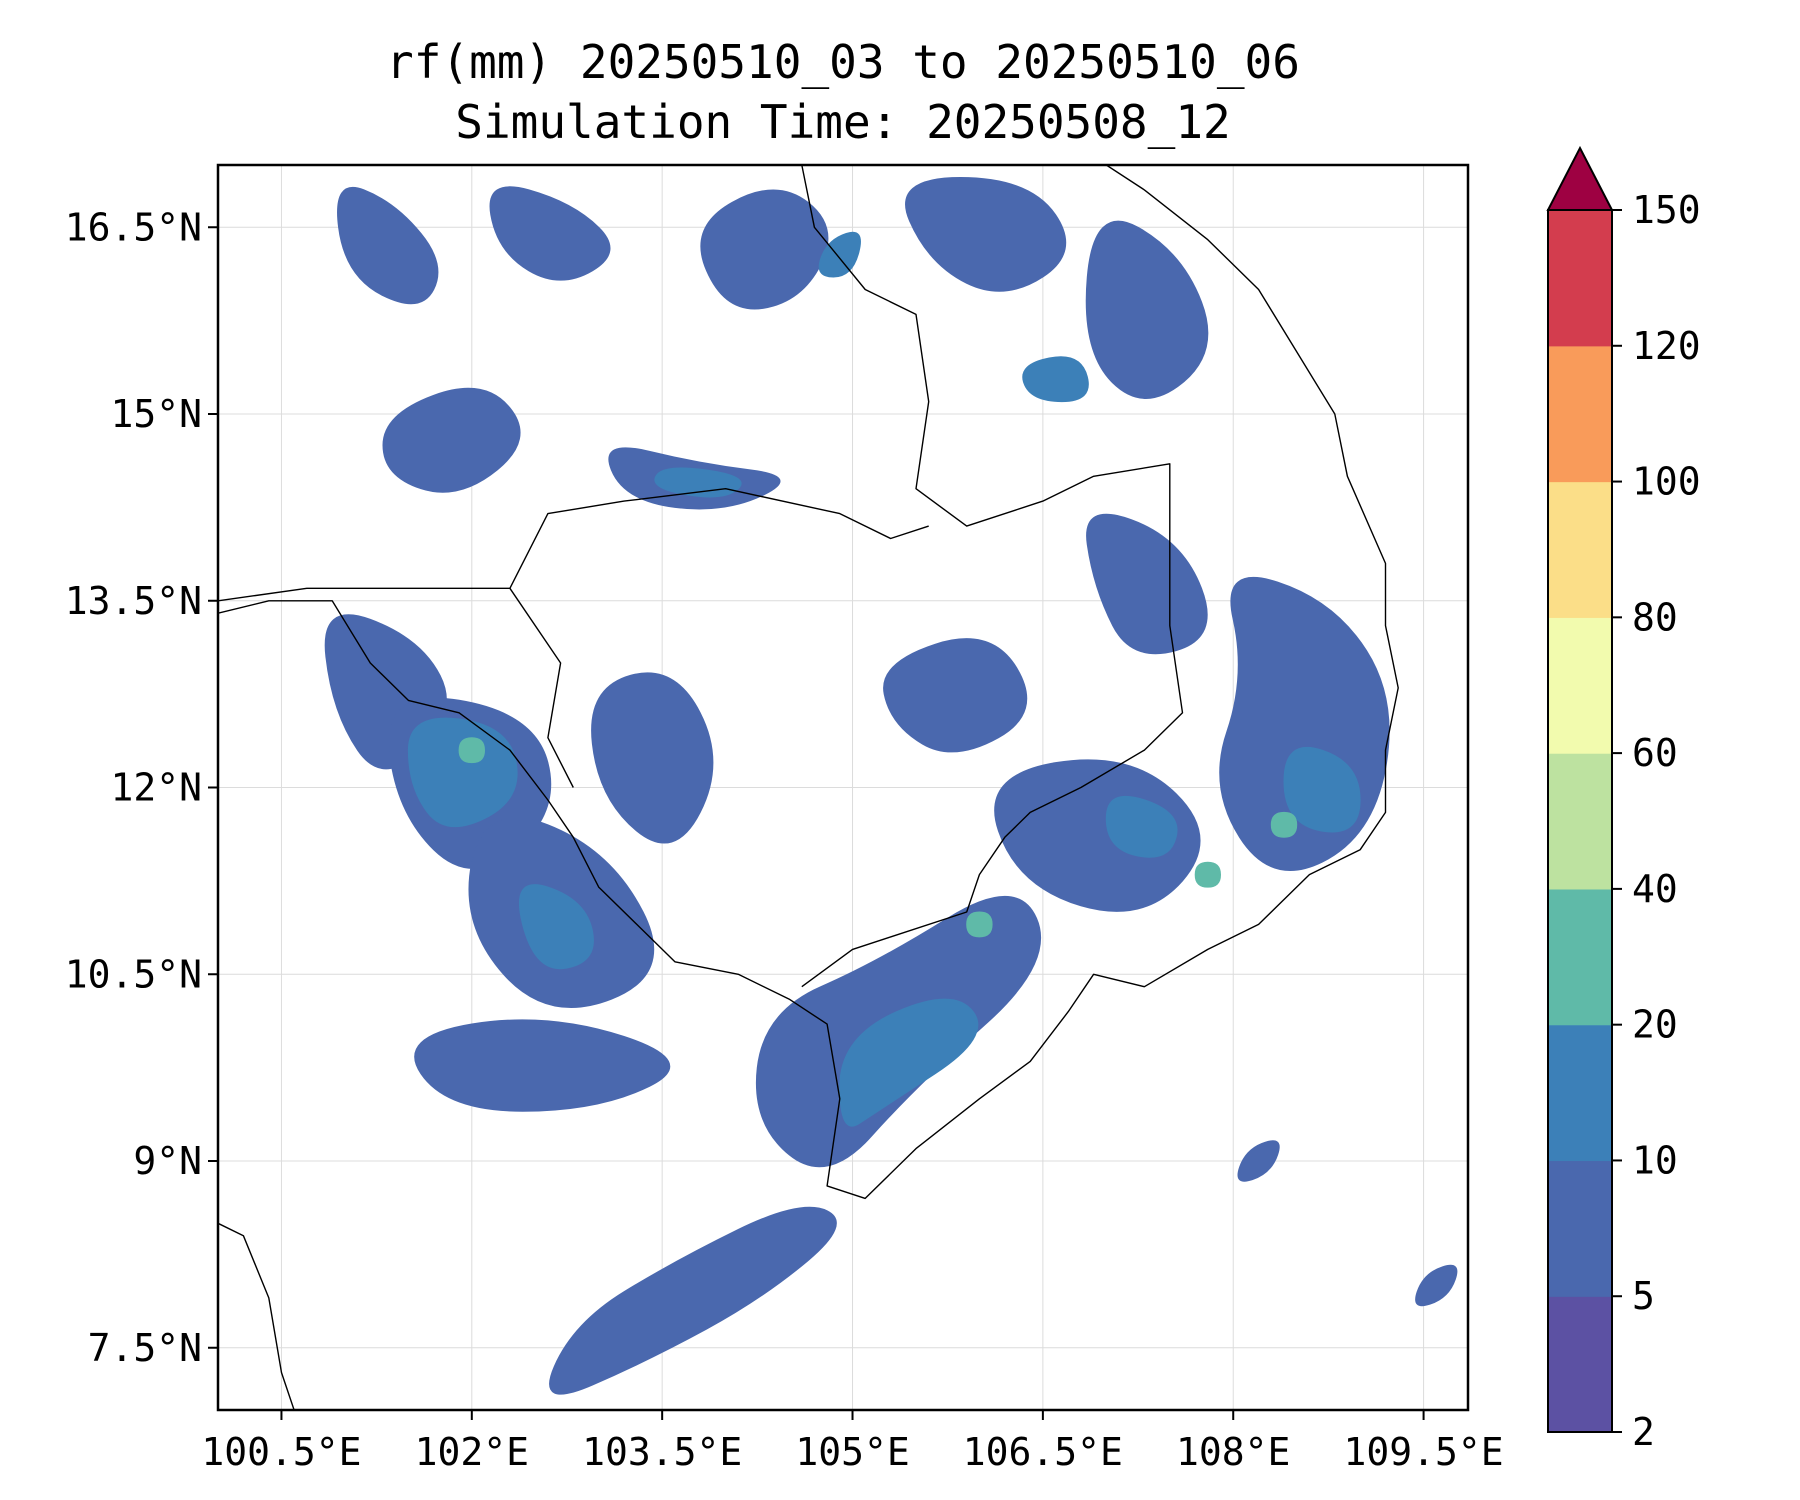  Describe the element at coordinates (1043, 1452) in the screenshot. I see `lon-tick-label: 106.5°E` at that location.